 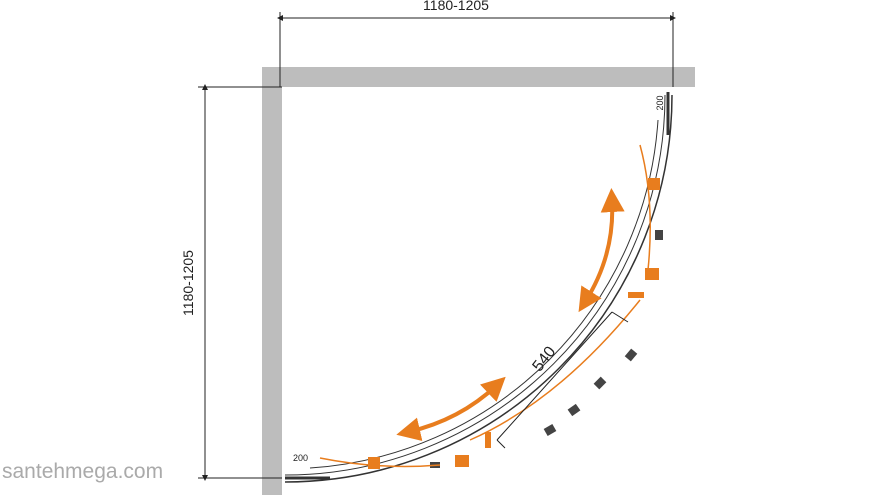 I want to click on profile-top-label: 200, so click(x=660, y=102).